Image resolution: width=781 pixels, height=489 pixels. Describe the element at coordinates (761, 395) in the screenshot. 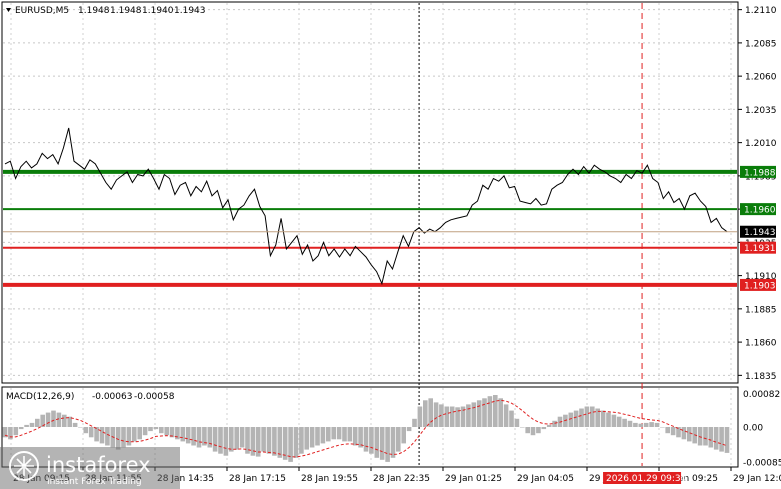

I see `macd-y-tick-label: 0.00082` at that location.